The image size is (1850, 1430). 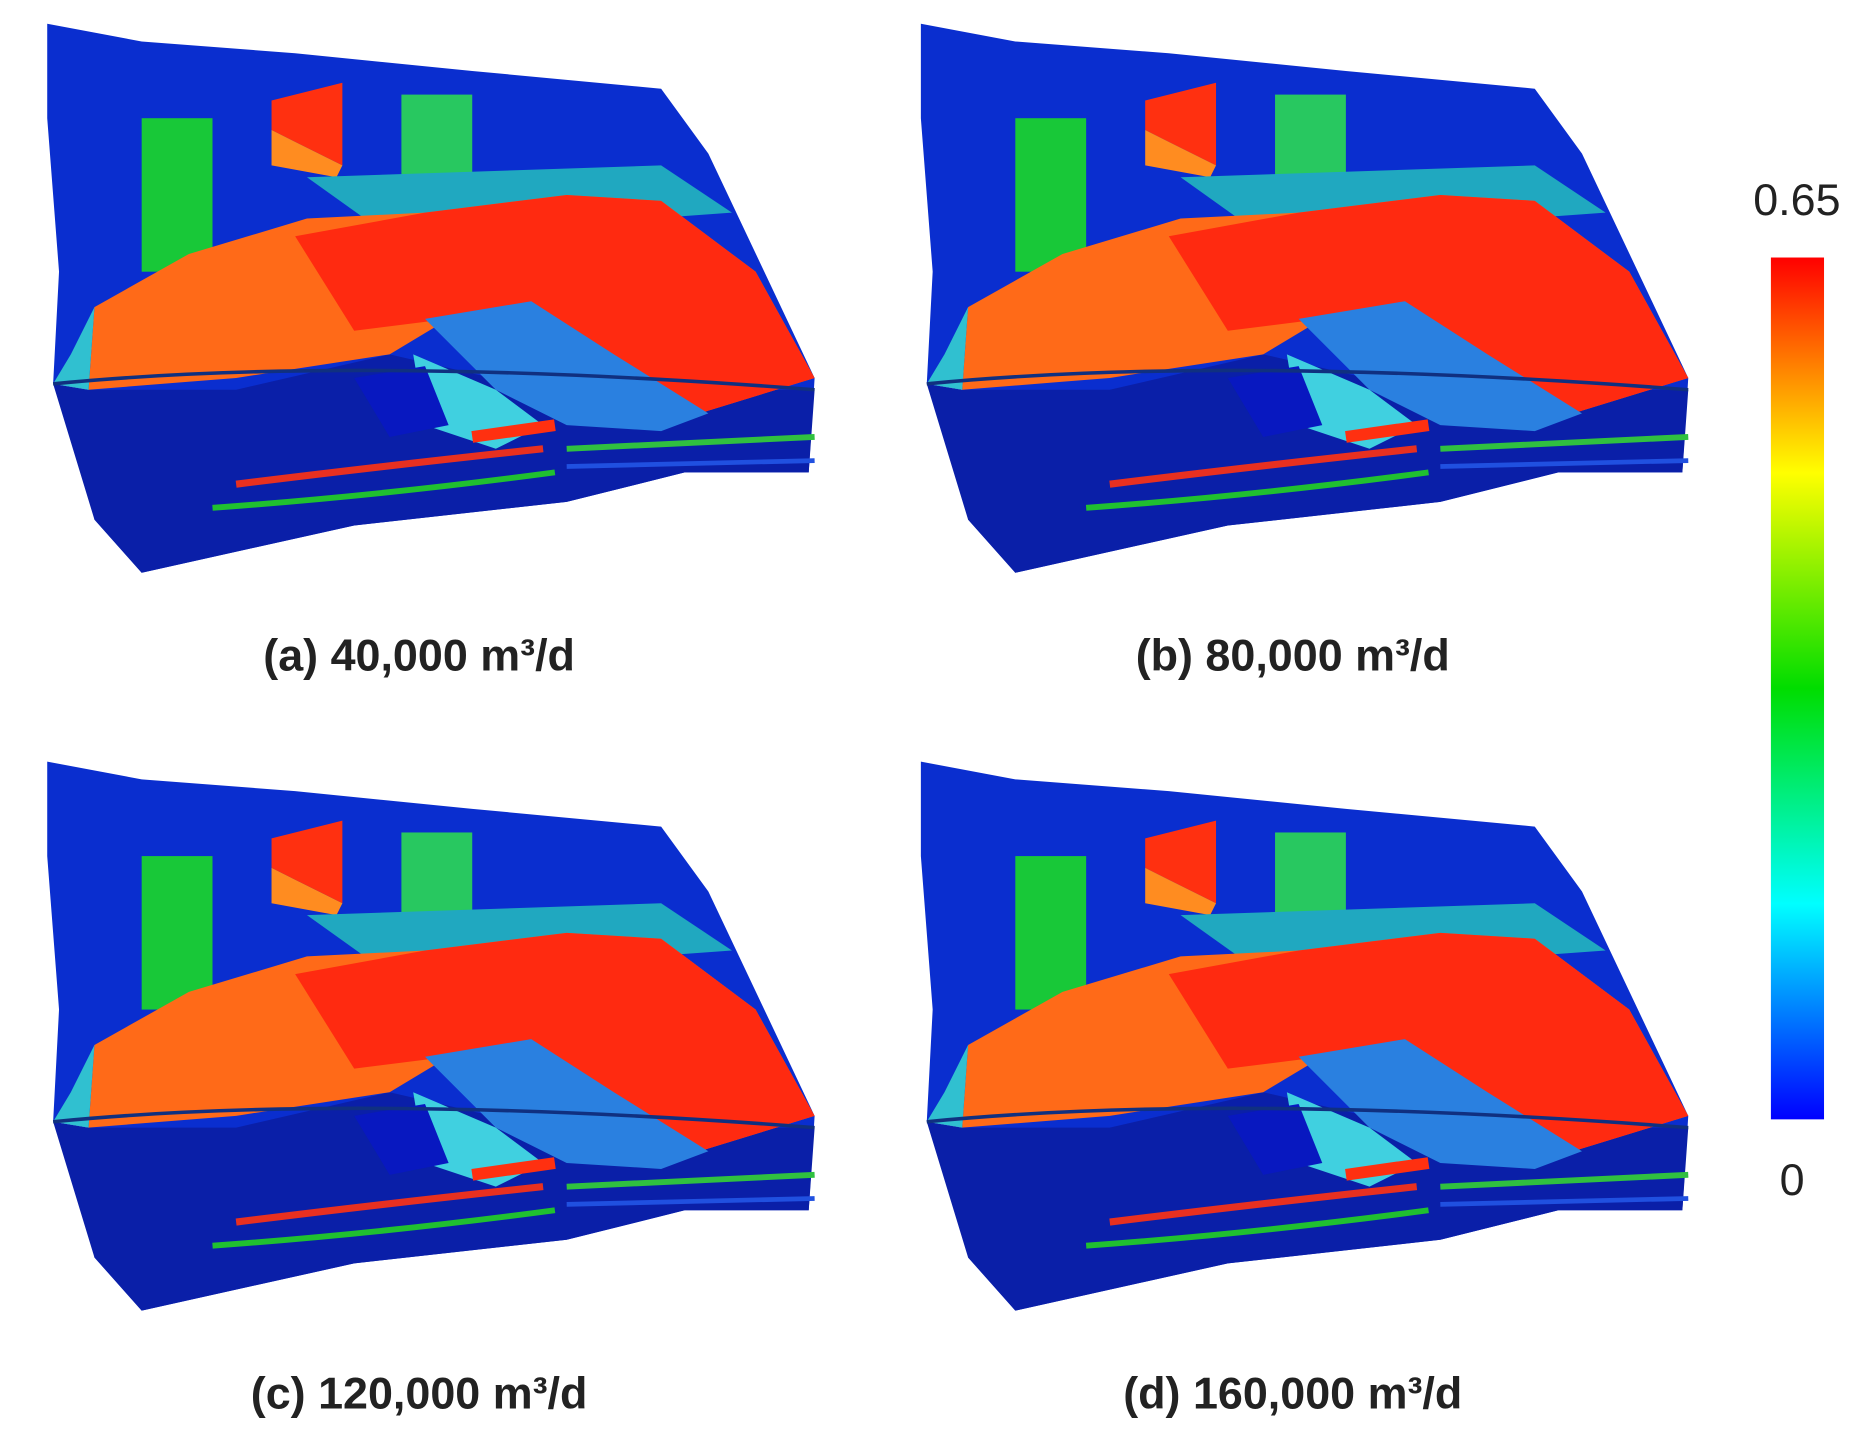 I want to click on colorbar-min-label: 0, so click(x=1792, y=1179).